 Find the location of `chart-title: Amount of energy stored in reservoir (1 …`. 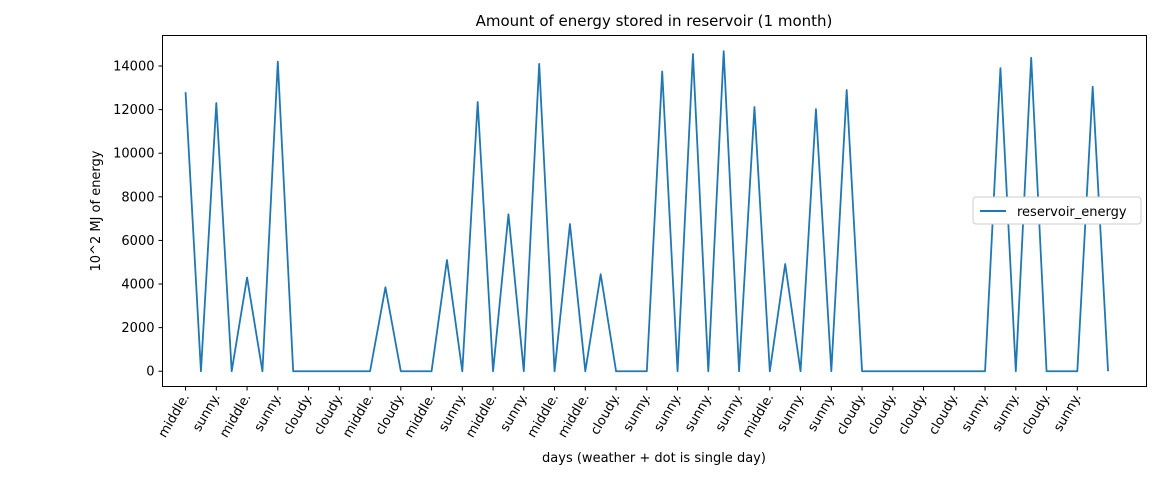

chart-title: Amount of energy stored in reservoir (1 … is located at coordinates (654, 21).